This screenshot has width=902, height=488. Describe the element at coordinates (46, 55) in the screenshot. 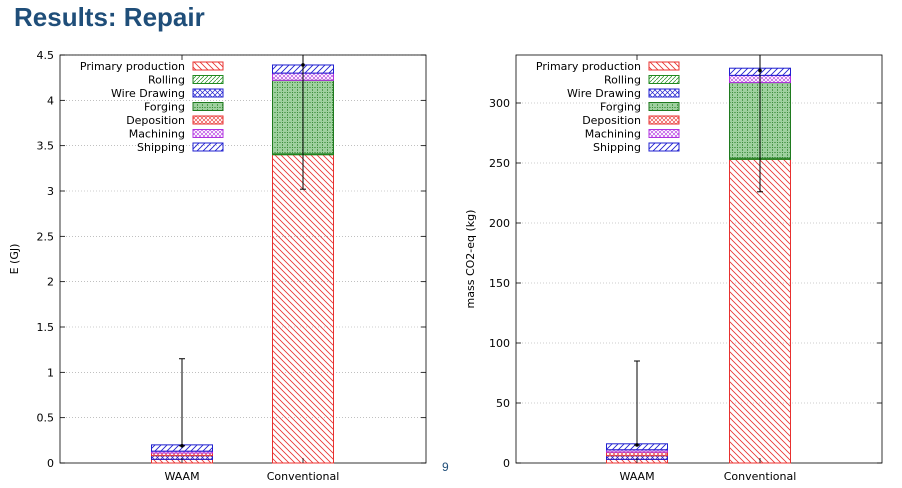

I see `y-tick-label: 4.5` at that location.